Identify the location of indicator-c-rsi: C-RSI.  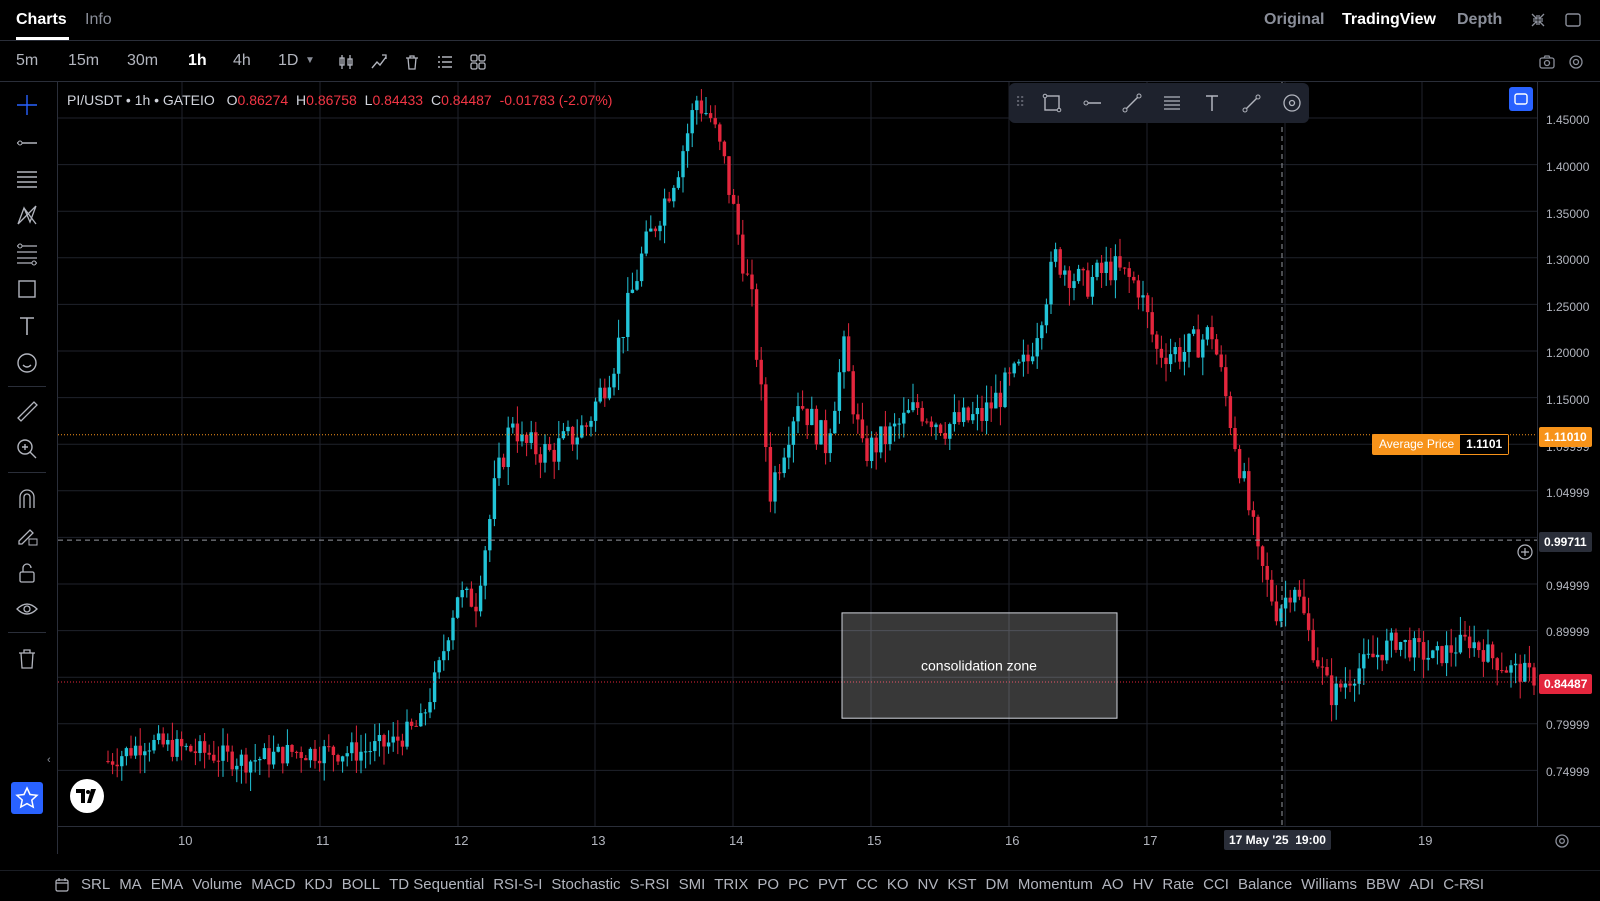
(1463, 884).